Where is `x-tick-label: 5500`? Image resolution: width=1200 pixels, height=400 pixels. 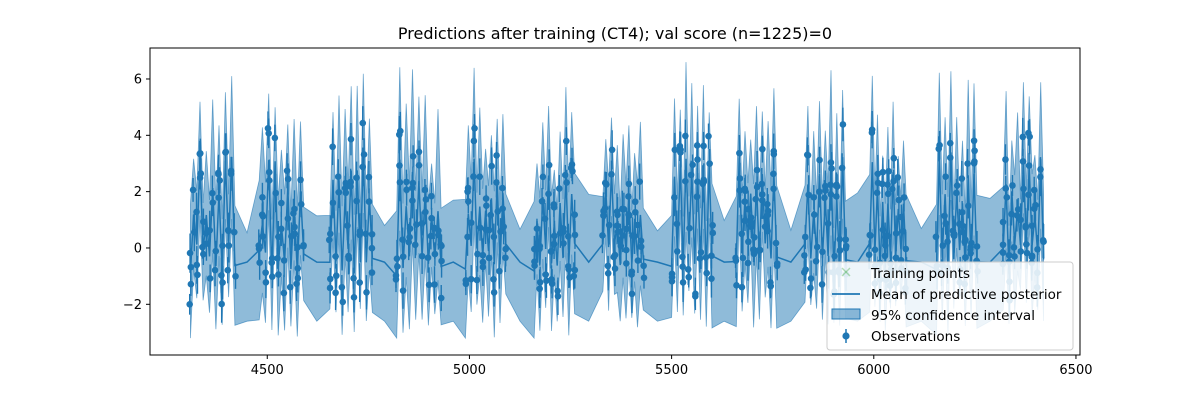
x-tick-label: 5500 is located at coordinates (671, 370).